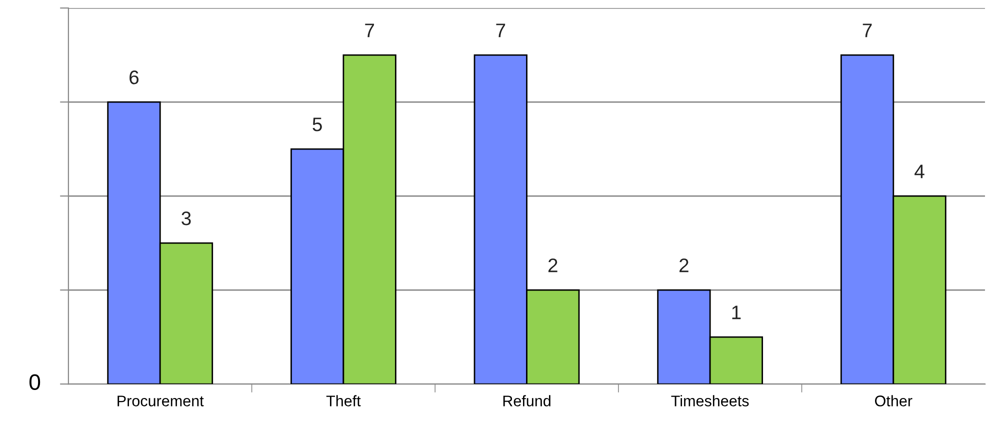 Image resolution: width=992 pixels, height=422 pixels. What do you see at coordinates (919, 171) in the screenshot?
I see `data-label: 4` at bounding box center [919, 171].